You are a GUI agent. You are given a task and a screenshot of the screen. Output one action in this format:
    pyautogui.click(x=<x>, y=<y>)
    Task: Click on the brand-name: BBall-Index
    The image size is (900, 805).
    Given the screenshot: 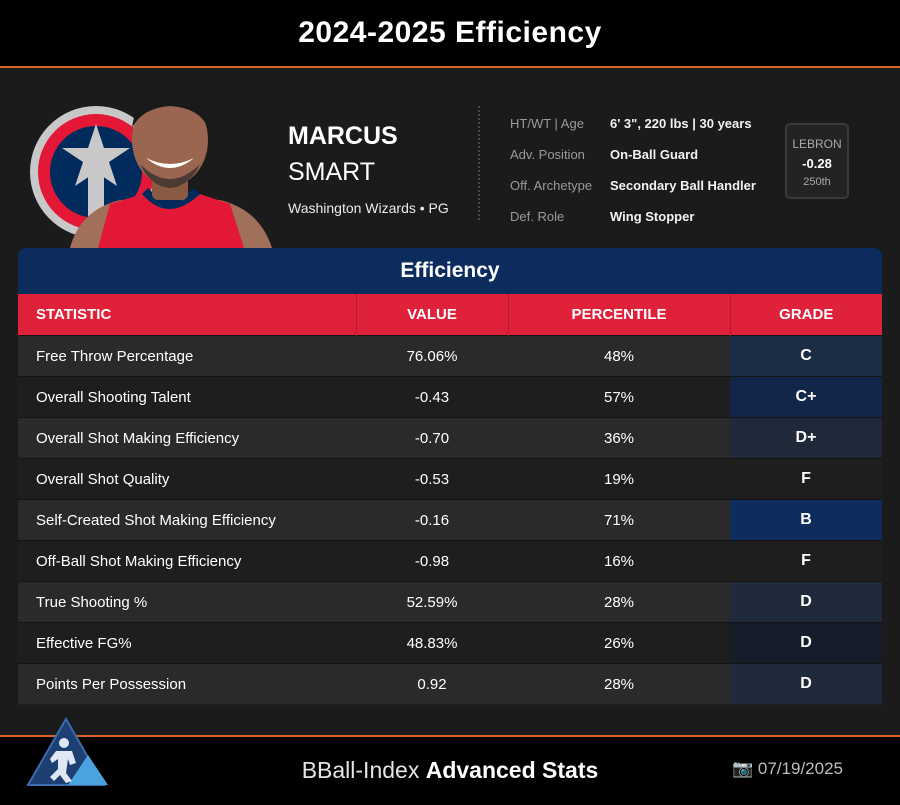 What is the action you would take?
    pyautogui.click(x=360, y=770)
    